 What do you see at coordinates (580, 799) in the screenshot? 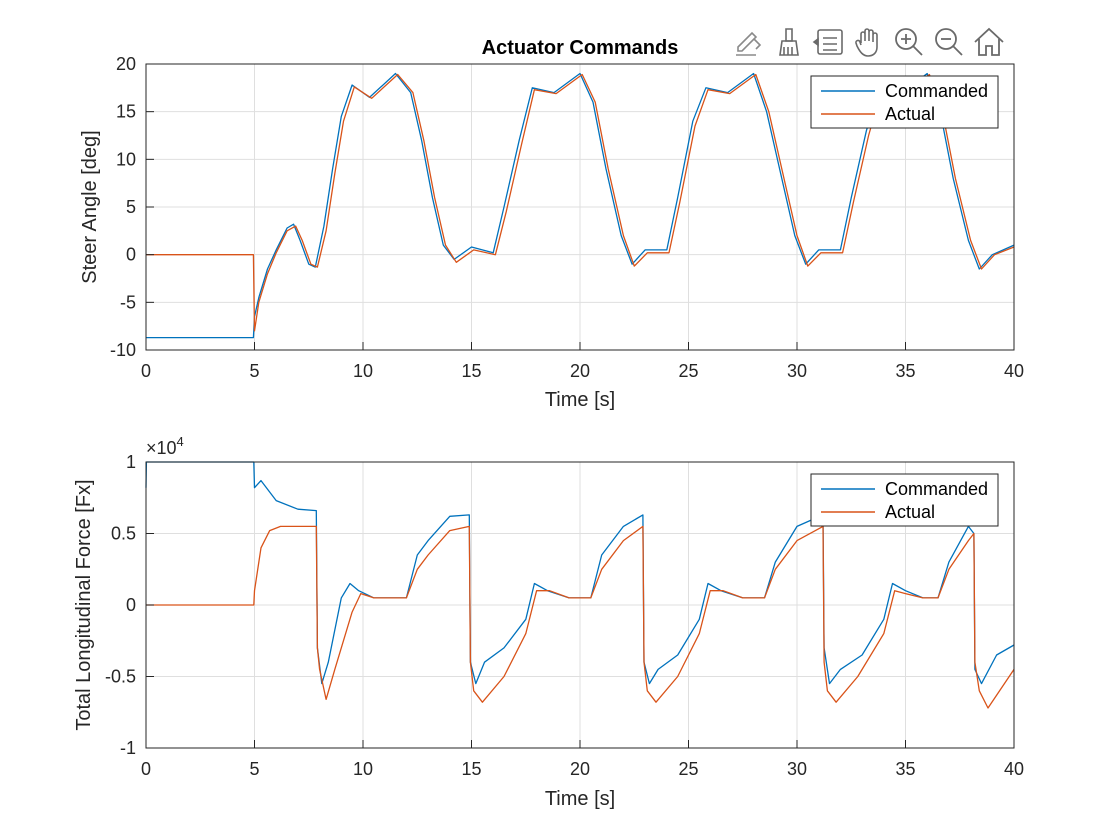
I see `longitudinal-force-xlabel: Time [s]` at bounding box center [580, 799].